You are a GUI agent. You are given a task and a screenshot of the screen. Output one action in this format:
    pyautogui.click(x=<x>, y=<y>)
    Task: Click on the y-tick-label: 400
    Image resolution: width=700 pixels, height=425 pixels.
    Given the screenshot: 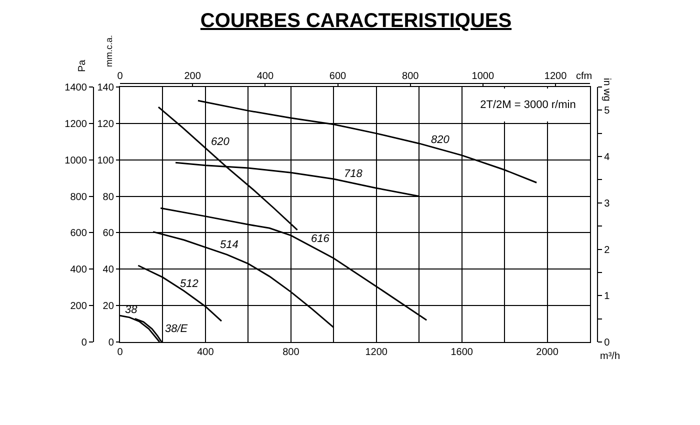 What is the action you would take?
    pyautogui.click(x=79, y=270)
    